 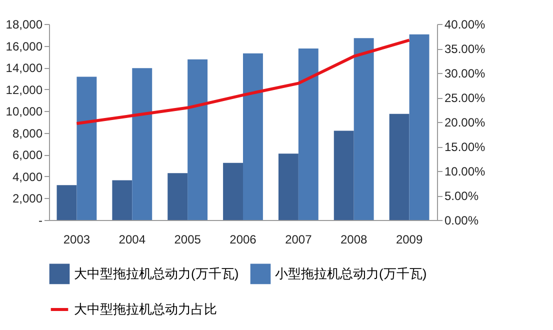 I want to click on legend-label: 大中型拖拉机总动力占比, so click(x=145, y=309).